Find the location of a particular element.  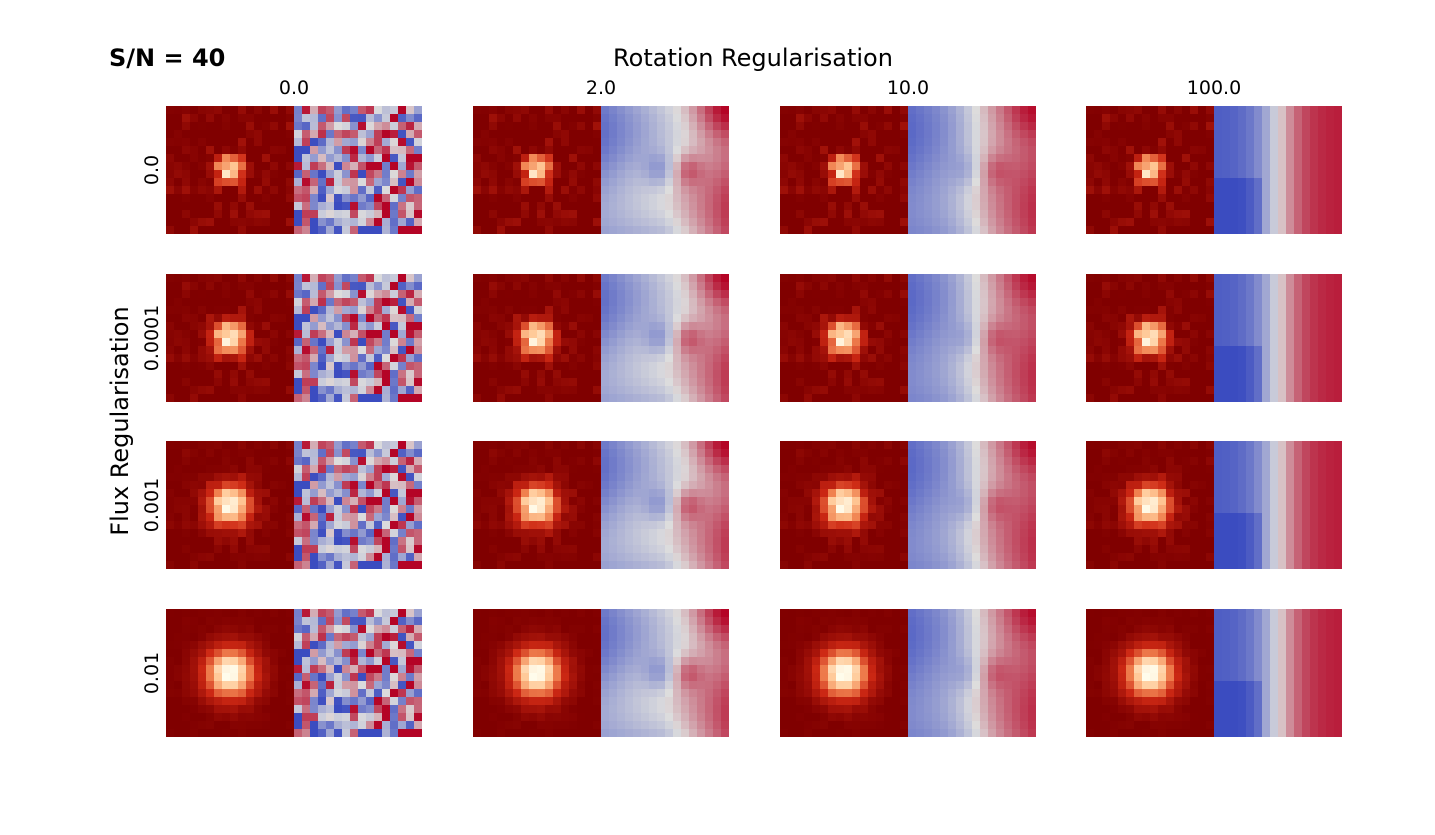

velocity-map-r0-c3 is located at coordinates (1278, 170).